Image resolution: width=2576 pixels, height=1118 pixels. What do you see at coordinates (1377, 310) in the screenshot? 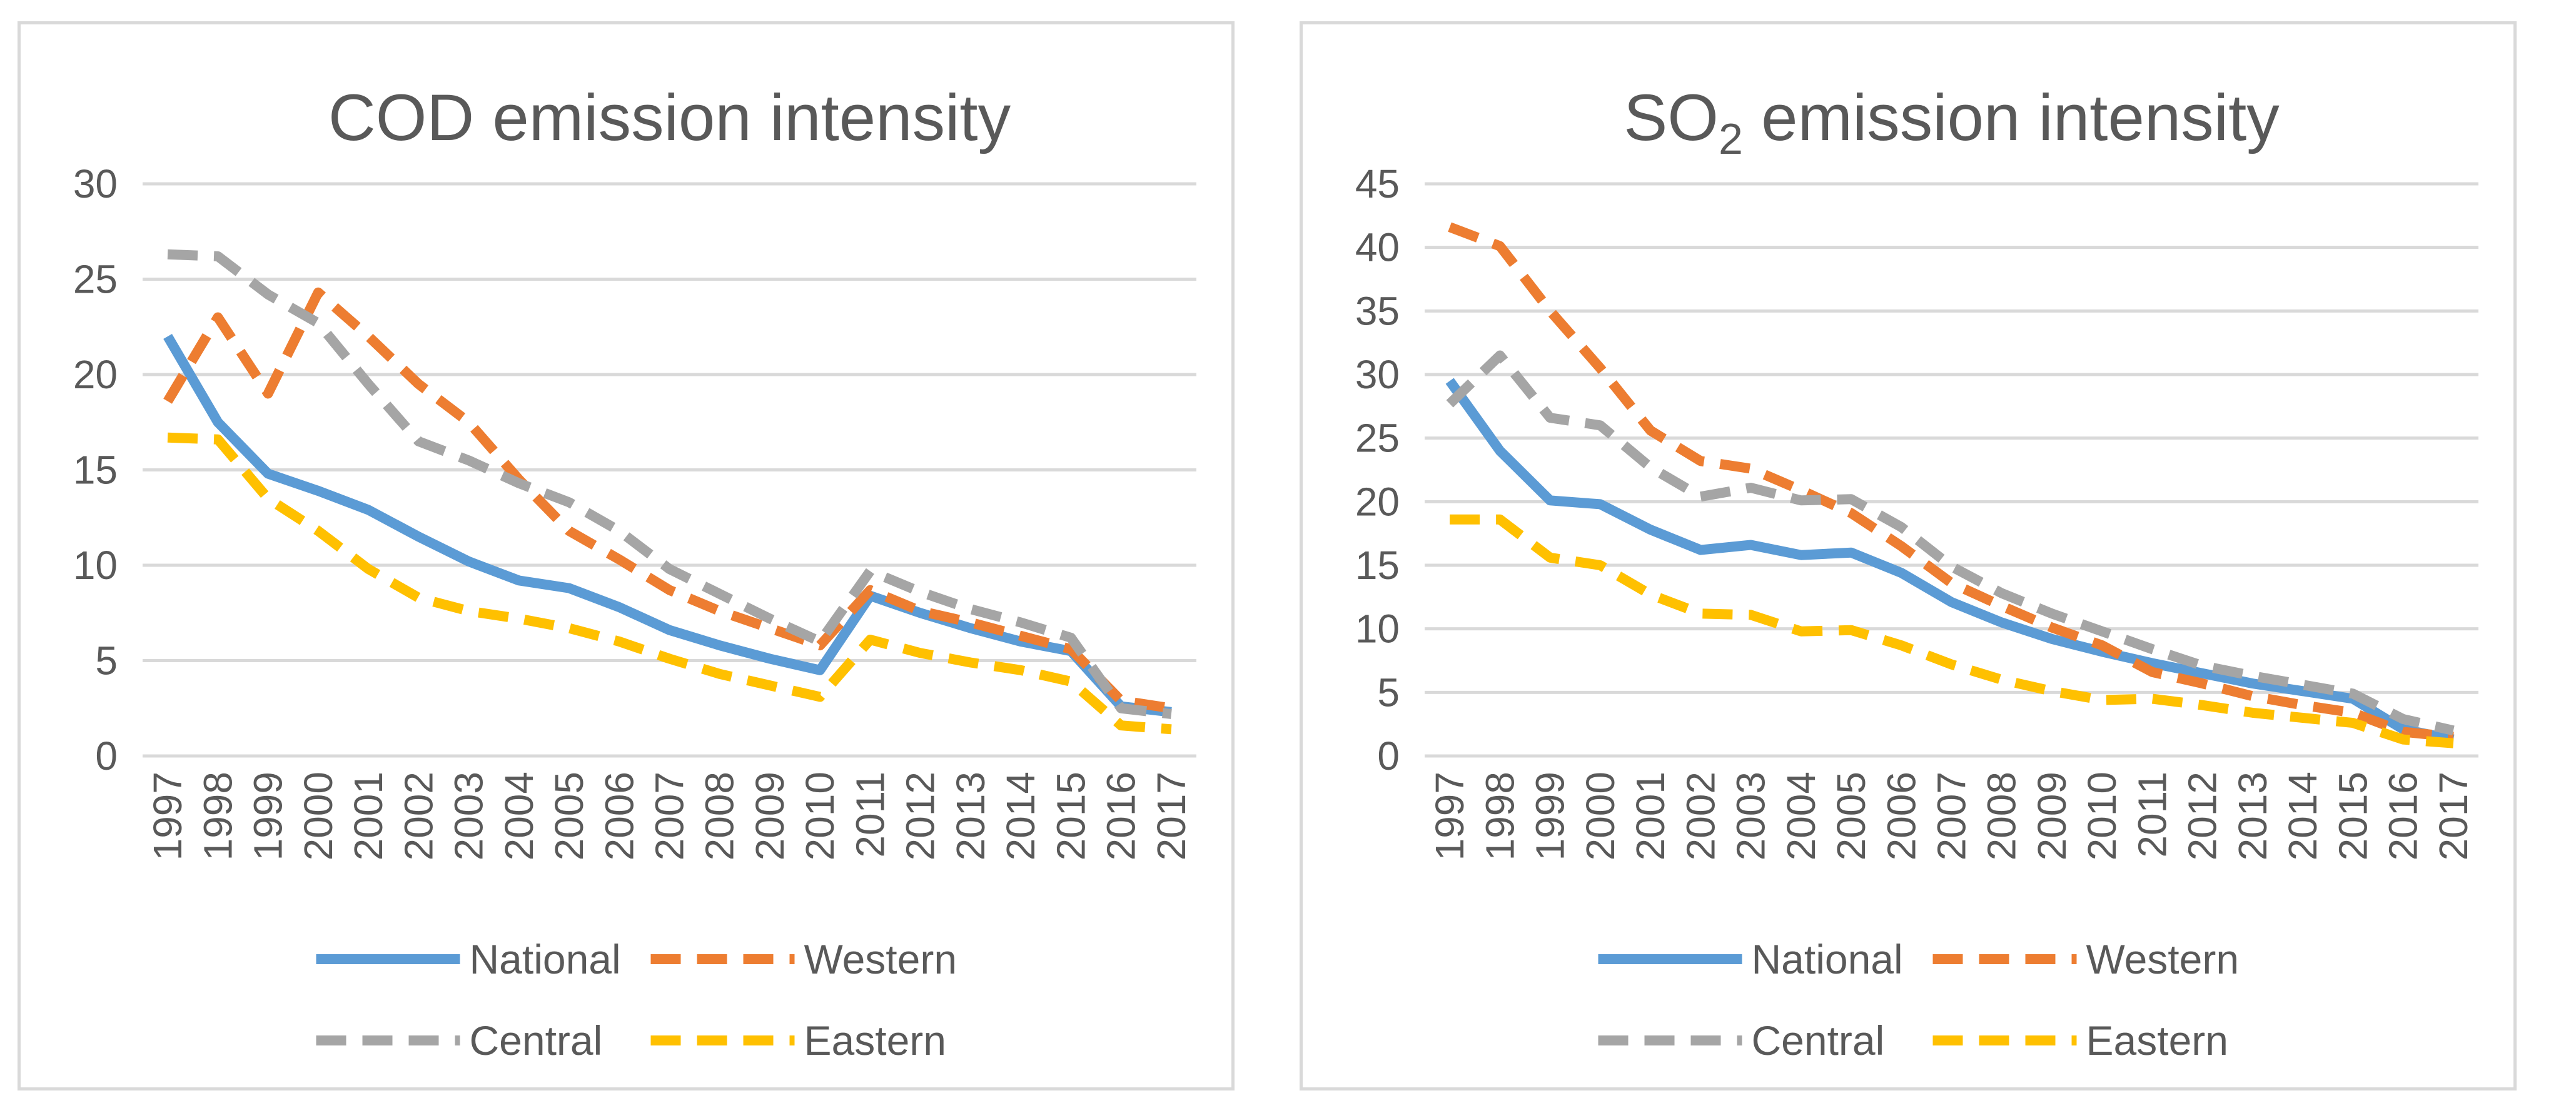
I see `y-tick-label: 35` at bounding box center [1377, 310].